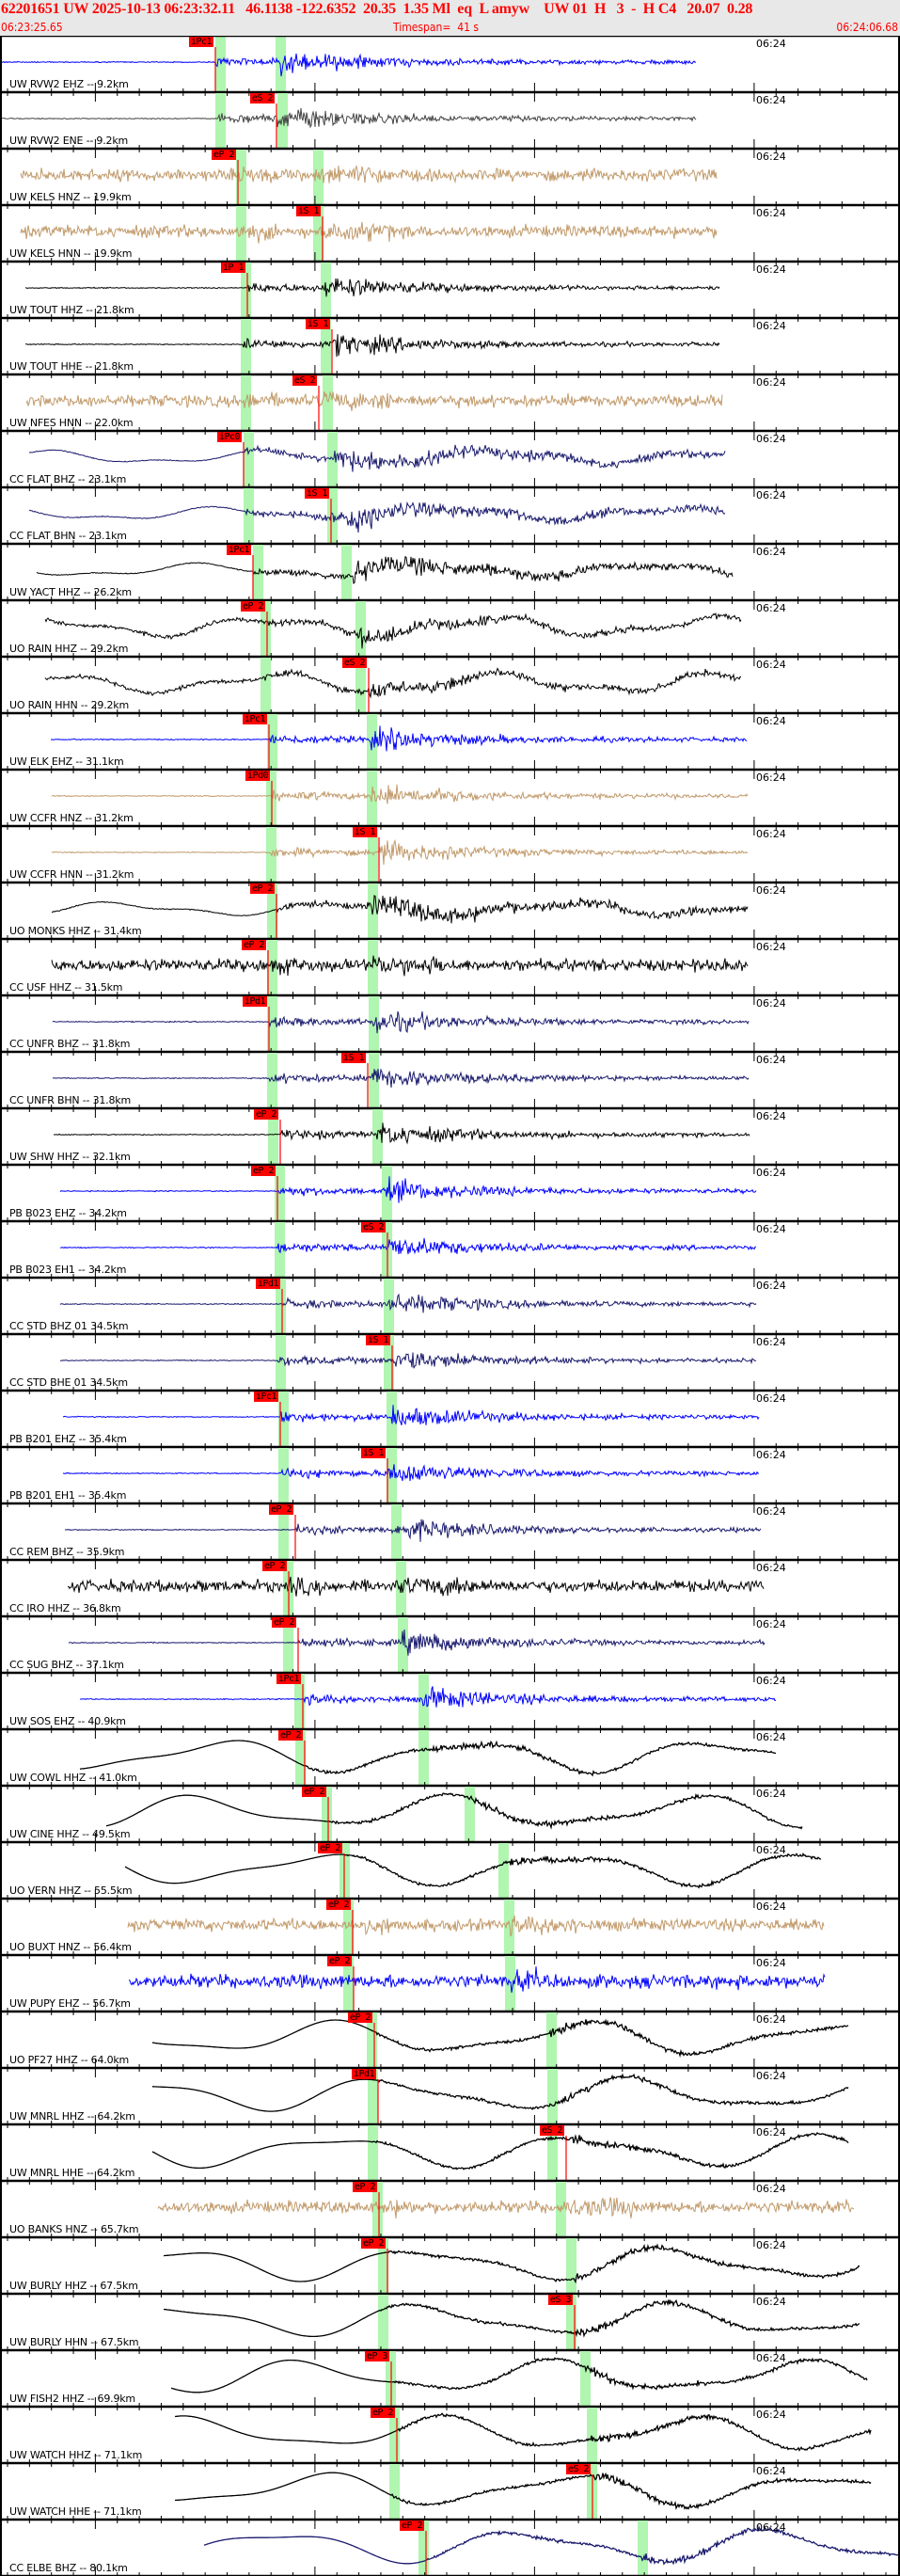 Image resolution: width=900 pixels, height=2576 pixels. I want to click on phase-pick-label: eP 3, so click(377, 2356).